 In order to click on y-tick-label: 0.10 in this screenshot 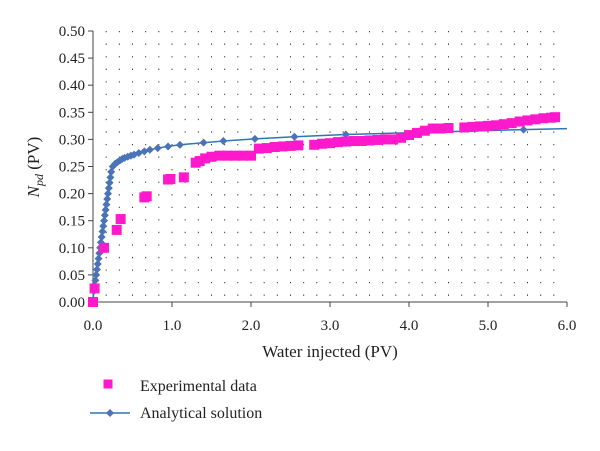, I will do `click(72, 249)`.